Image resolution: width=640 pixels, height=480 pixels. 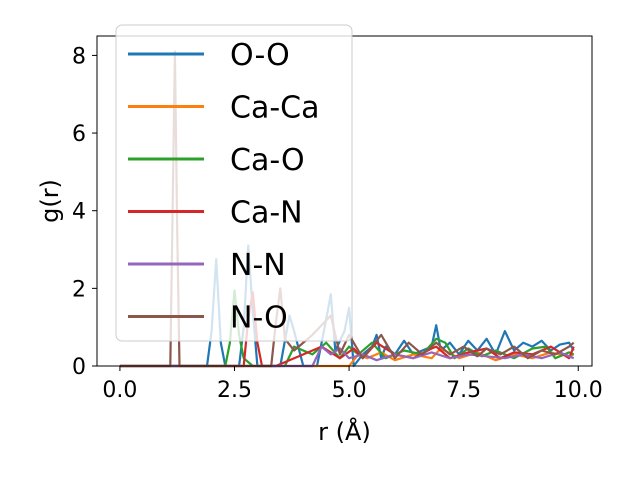 What do you see at coordinates (79, 56) in the screenshot?
I see `y-tick-label: 8` at bounding box center [79, 56].